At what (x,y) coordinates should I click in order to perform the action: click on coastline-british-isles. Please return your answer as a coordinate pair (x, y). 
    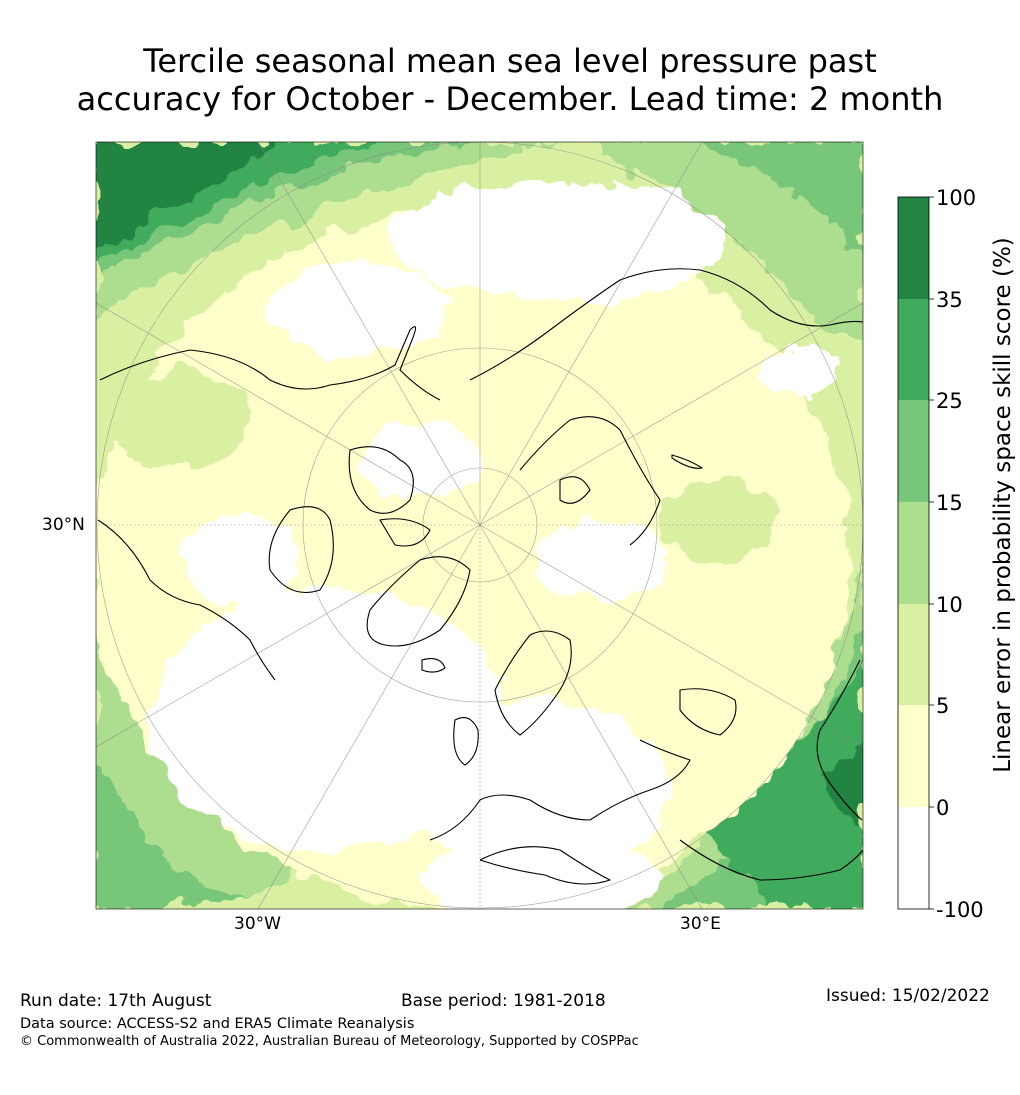
    Looking at the image, I should click on (466, 741).